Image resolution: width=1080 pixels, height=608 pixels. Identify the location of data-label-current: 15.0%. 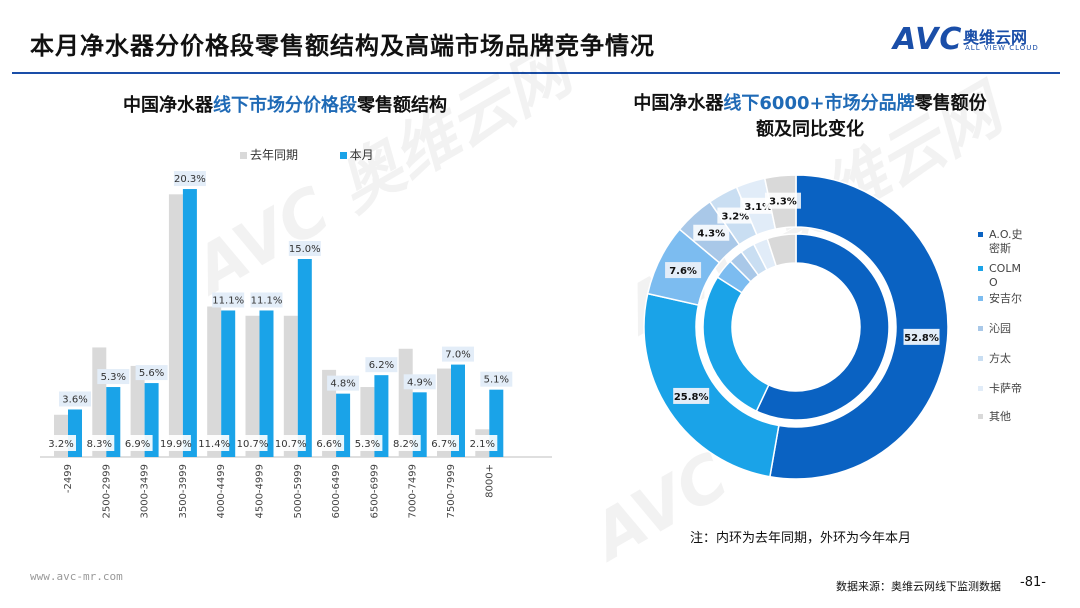
(305, 249).